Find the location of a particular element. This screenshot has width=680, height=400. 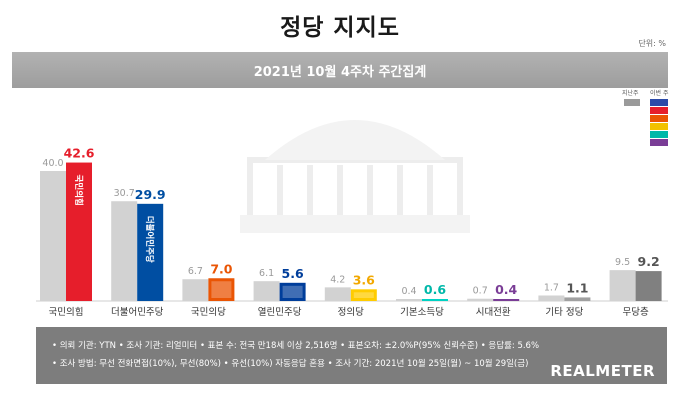

value-label-curr: 1.1 is located at coordinates (577, 287).